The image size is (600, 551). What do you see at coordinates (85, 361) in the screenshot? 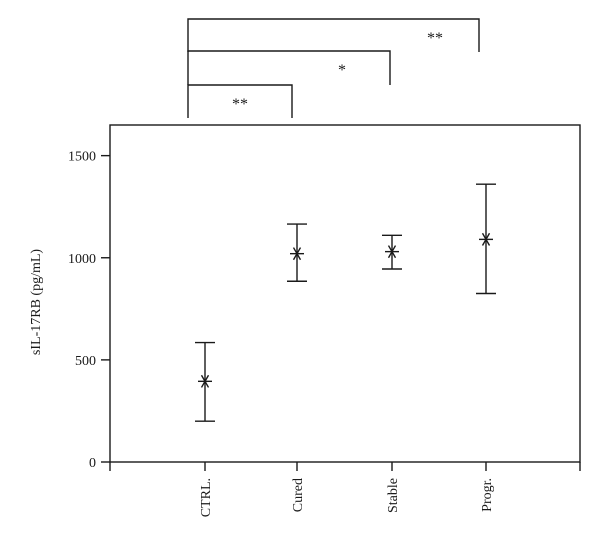
I see `y-tick-label: 500` at bounding box center [85, 361].